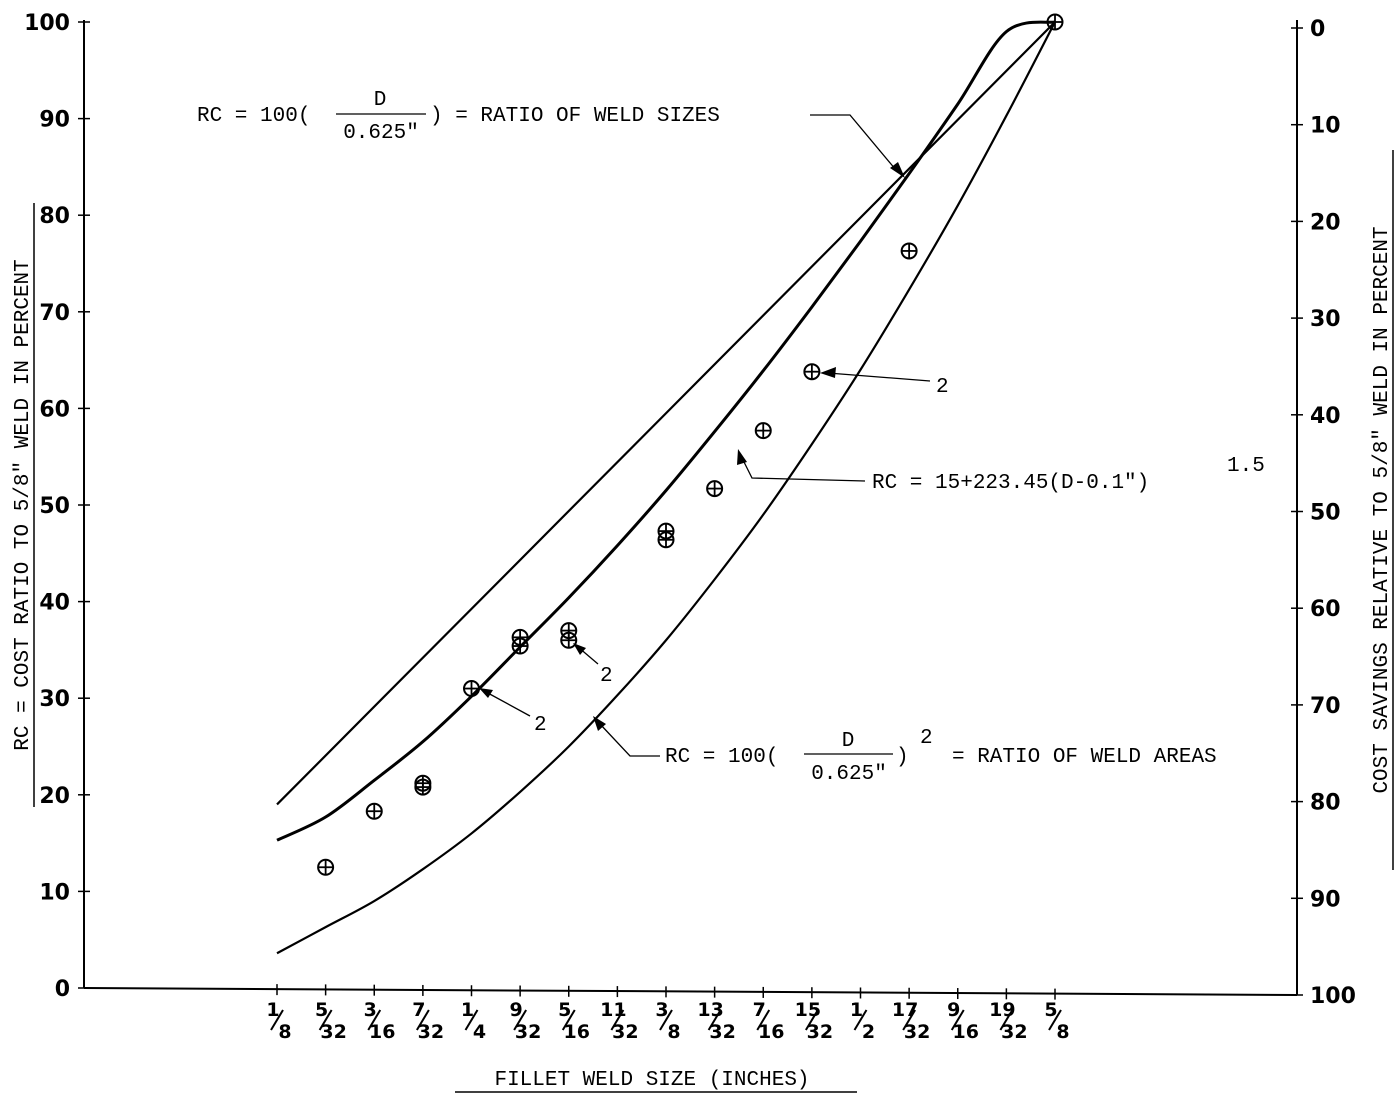  What do you see at coordinates (381, 133) in the screenshot?
I see `eq-sizes-denominator: 0.625"` at bounding box center [381, 133].